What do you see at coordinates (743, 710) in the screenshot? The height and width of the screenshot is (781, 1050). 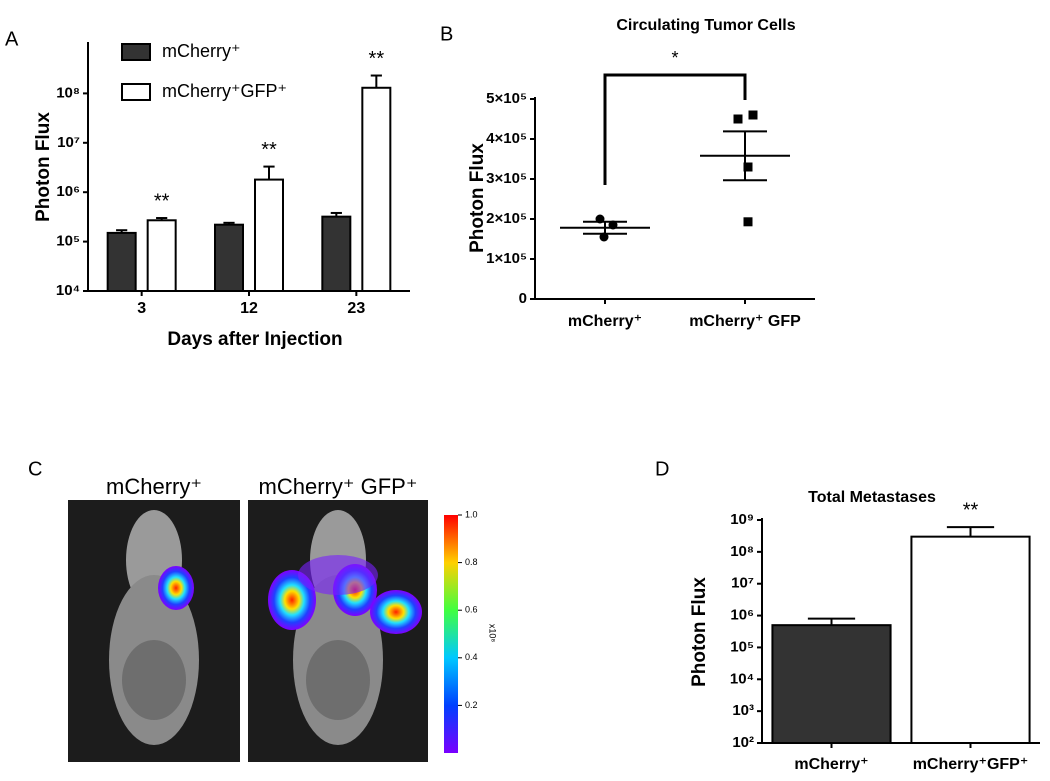 I see `y-tick-label: 10³` at bounding box center [743, 710].